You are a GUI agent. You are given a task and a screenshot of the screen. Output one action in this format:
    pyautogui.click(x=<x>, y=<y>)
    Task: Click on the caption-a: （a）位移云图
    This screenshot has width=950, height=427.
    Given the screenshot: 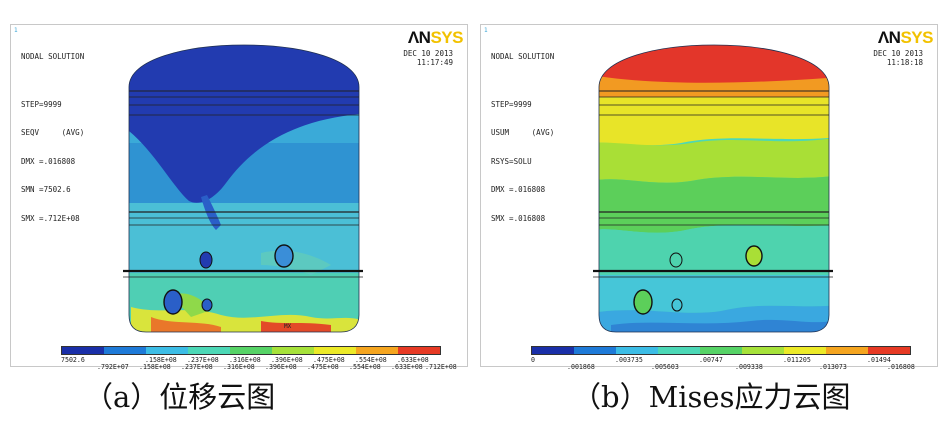 What is the action you would take?
    pyautogui.click(x=180, y=397)
    